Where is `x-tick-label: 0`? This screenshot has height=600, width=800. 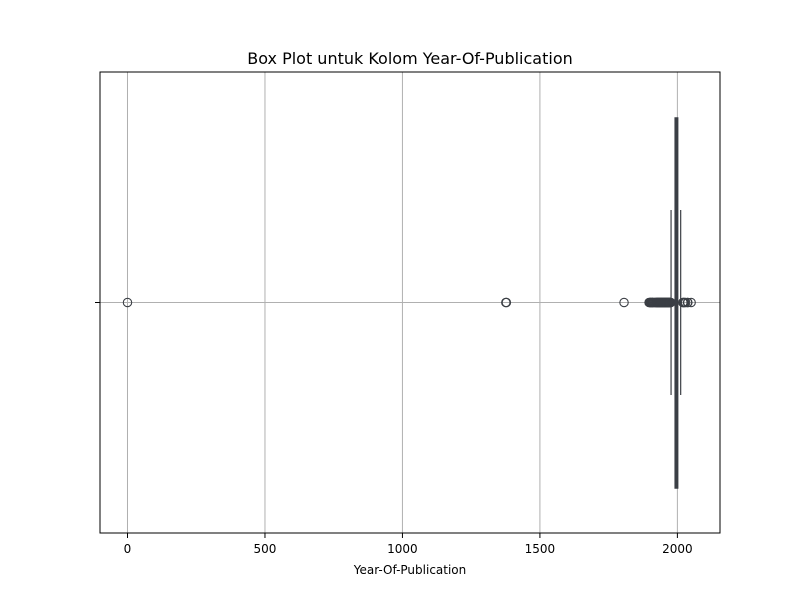 x-tick-label: 0 is located at coordinates (128, 549).